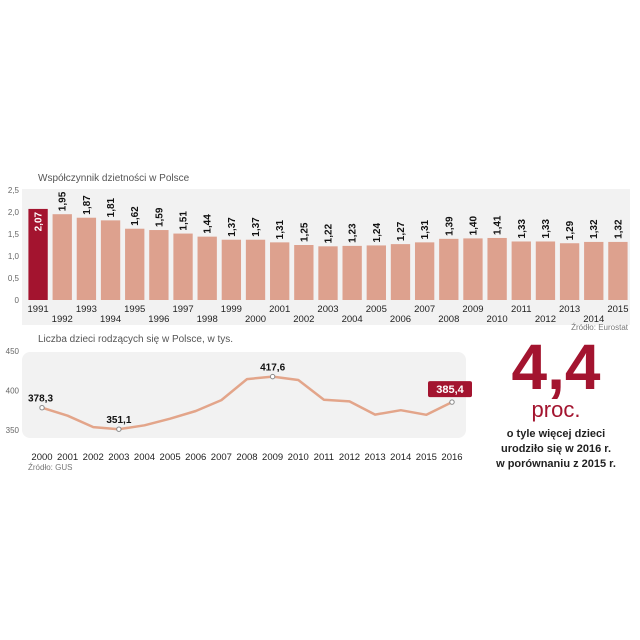 The height and width of the screenshot is (640, 640). I want to click on line-x-tick-label: 2009, so click(272, 457).